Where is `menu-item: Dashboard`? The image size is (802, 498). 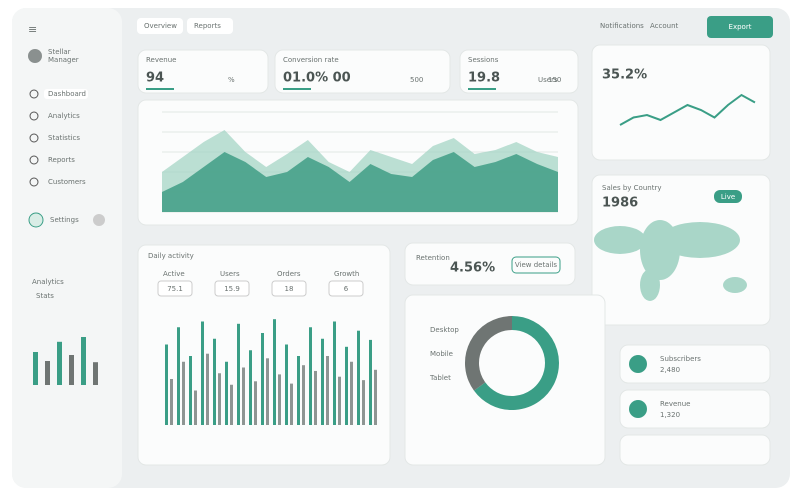 menu-item: Dashboard is located at coordinates (67, 94).